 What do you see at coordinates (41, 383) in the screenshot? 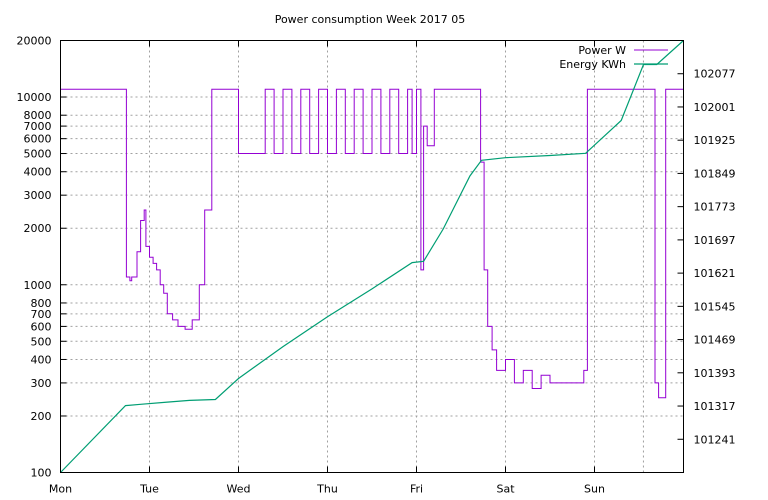
I see `y-left-tick-label: 300` at bounding box center [41, 383].